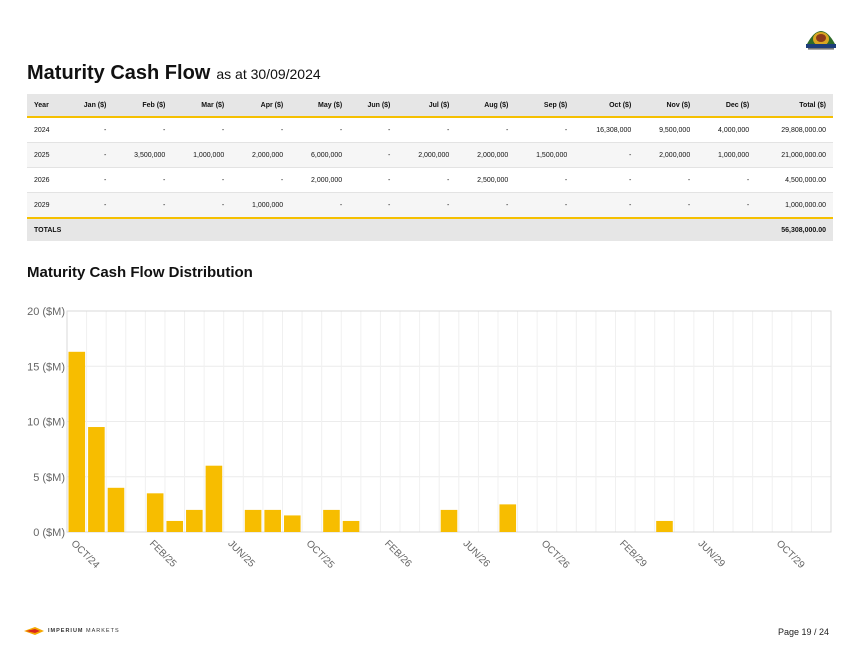 The width and height of the screenshot is (860, 664). Describe the element at coordinates (476, 554) in the screenshot. I see `x-tick-label: JUN/26` at that location.